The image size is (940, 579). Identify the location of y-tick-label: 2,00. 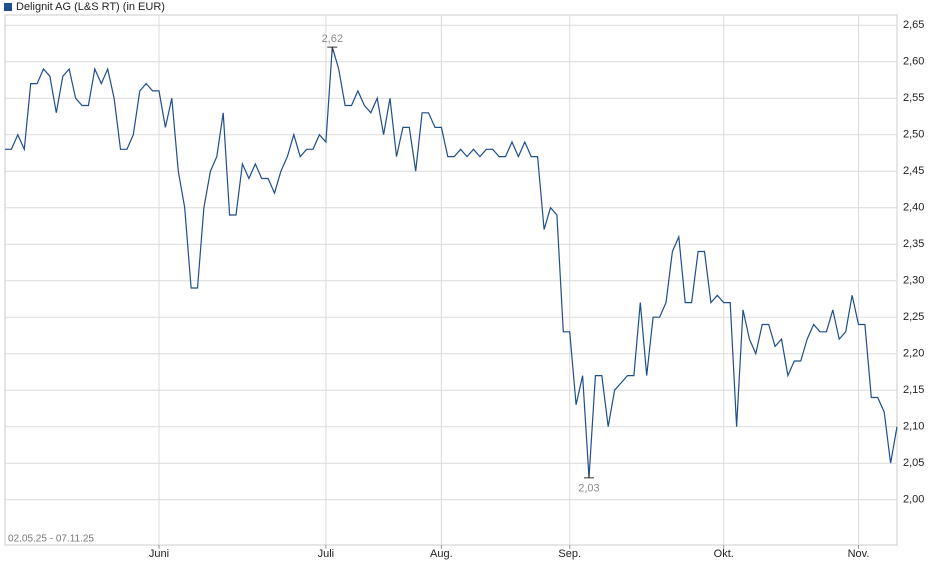
(913, 500).